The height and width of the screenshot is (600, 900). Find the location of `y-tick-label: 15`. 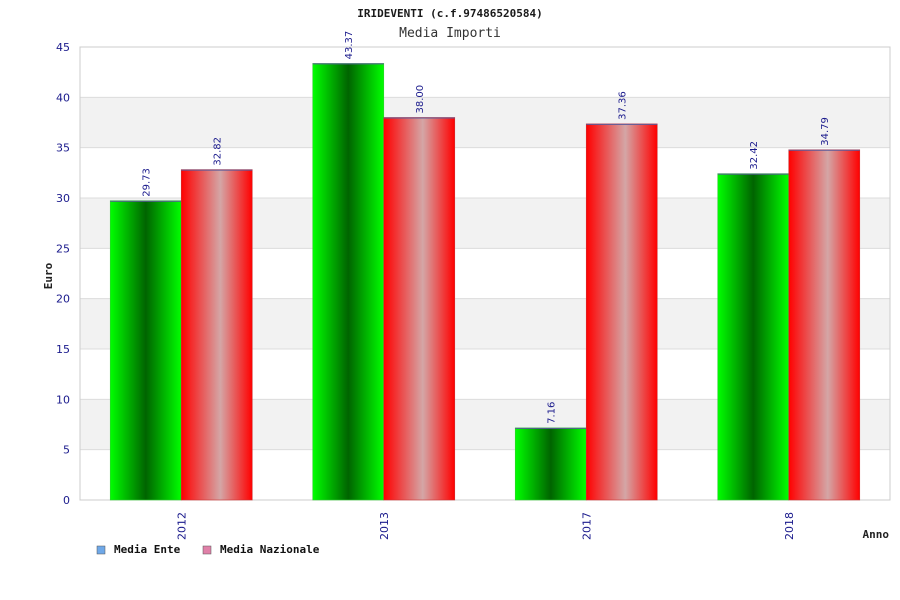

y-tick-label: 15 is located at coordinates (63, 349).